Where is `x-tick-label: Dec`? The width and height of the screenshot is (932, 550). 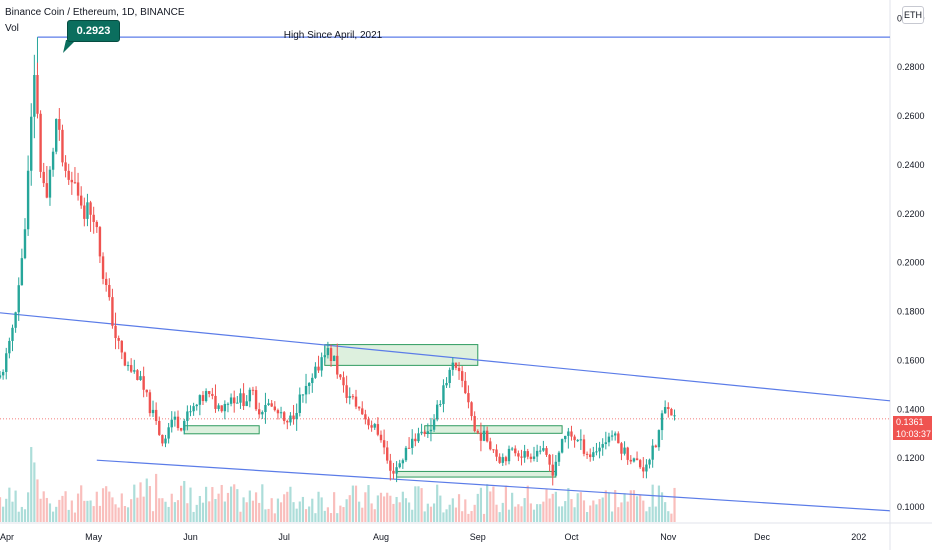 x-tick-label: Dec is located at coordinates (762, 537).